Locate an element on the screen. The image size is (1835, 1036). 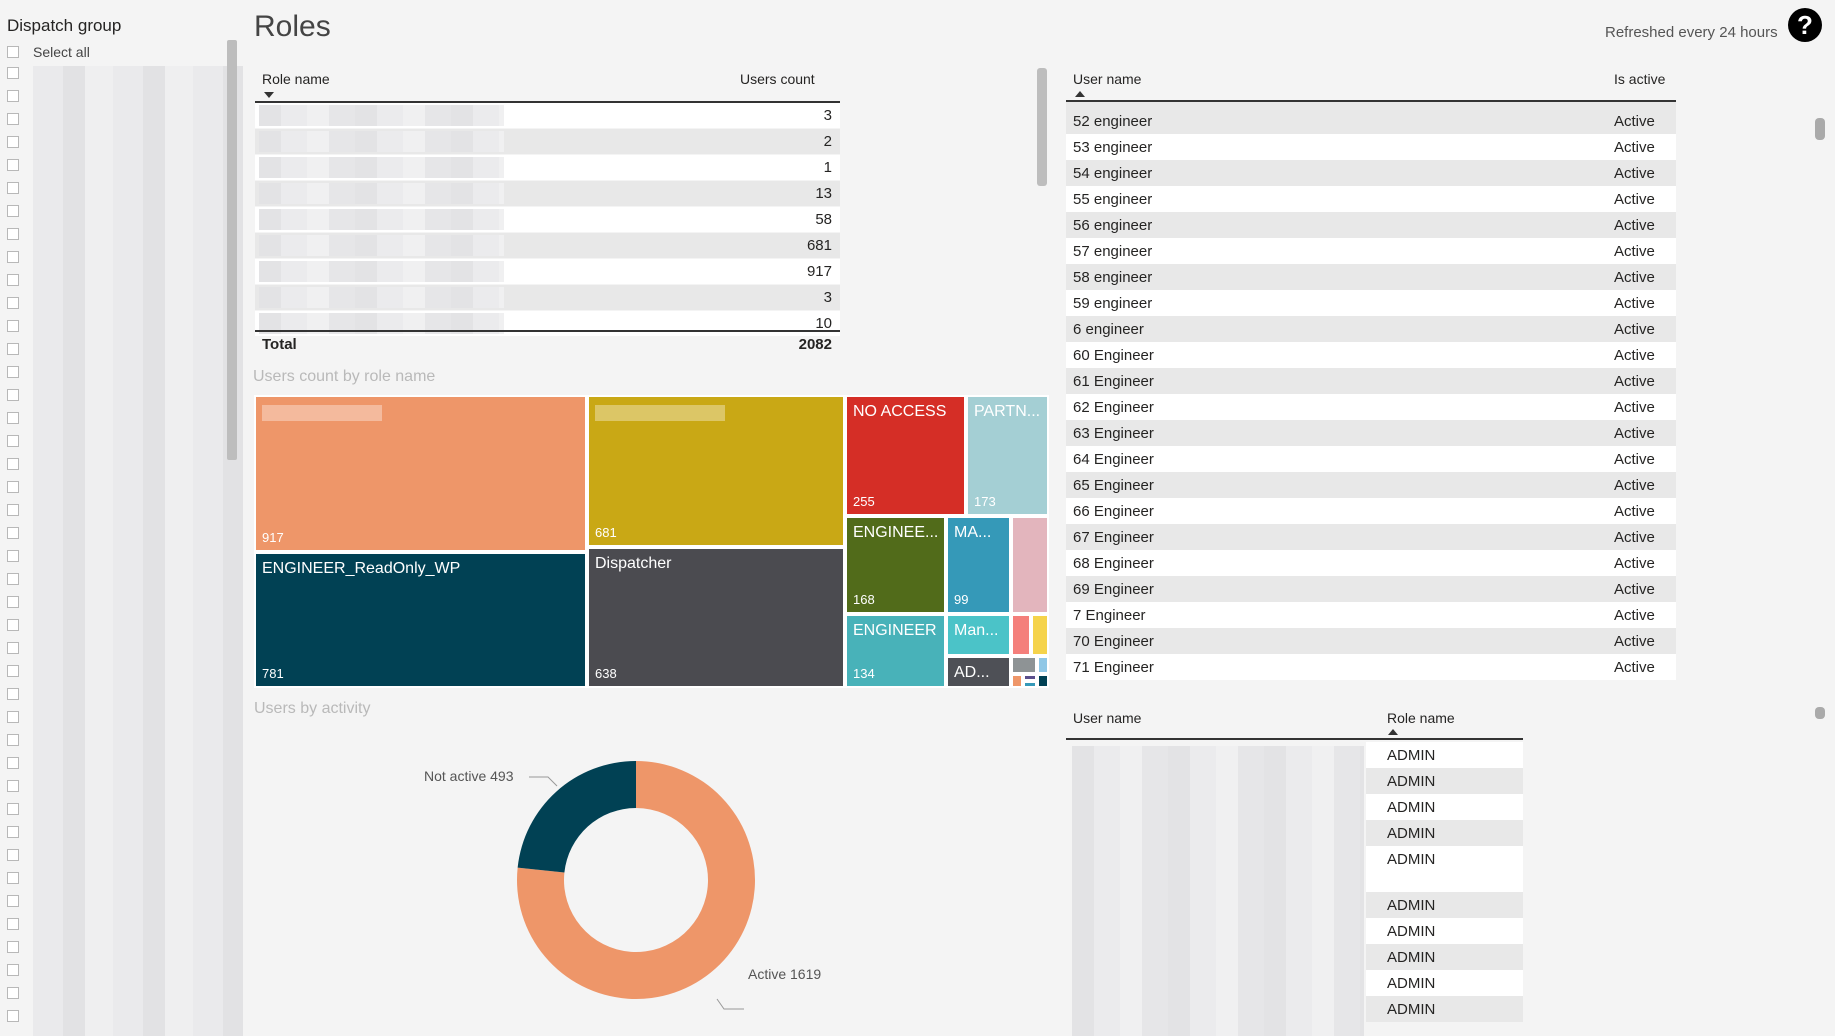
roles-table-scrollbar is located at coordinates (1042, 127).